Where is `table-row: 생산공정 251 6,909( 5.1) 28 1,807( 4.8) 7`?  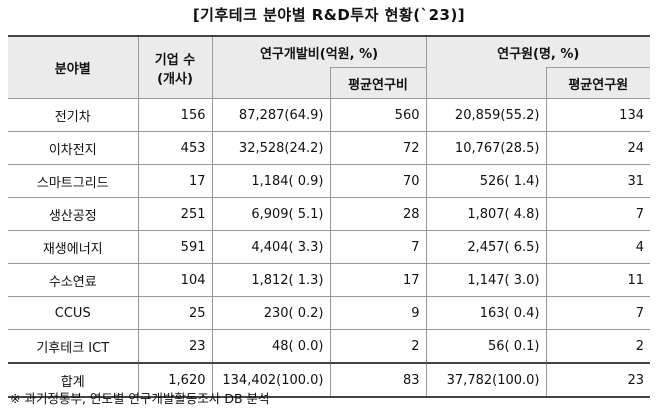 table-row: 생산공정 251 6,909( 5.1) 28 1,807( 4.8) 7 is located at coordinates (329, 214).